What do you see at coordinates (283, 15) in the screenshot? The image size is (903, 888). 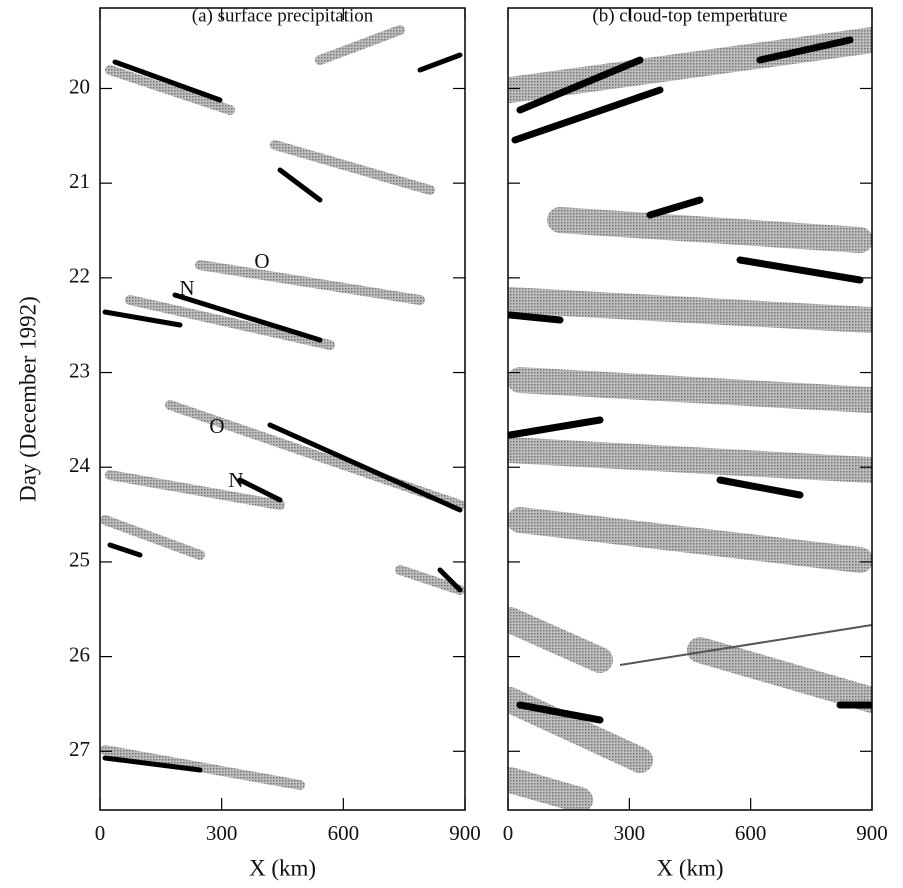 I see `panel-title: (a) surface precipitation` at bounding box center [283, 15].